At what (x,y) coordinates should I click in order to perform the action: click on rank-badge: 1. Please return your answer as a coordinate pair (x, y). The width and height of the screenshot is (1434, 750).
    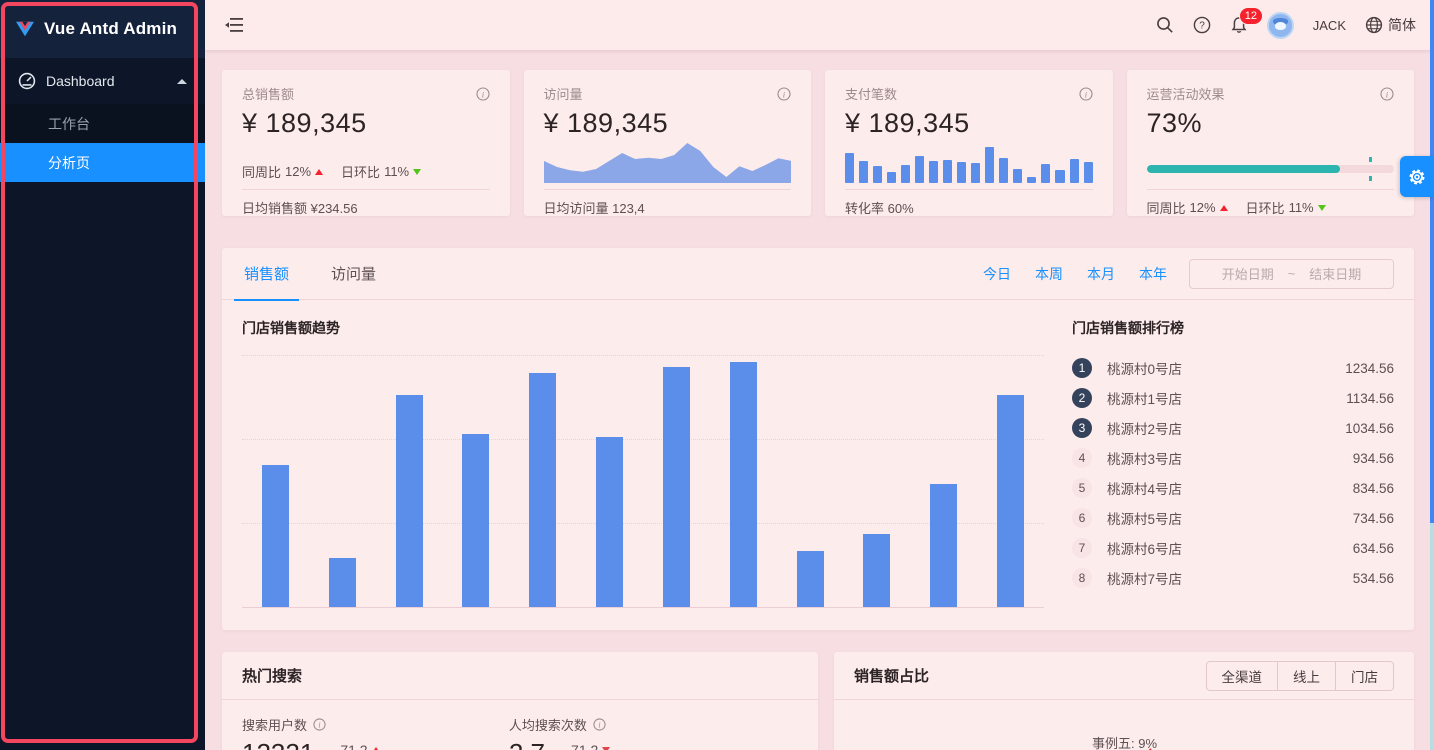
    Looking at the image, I should click on (1082, 368).